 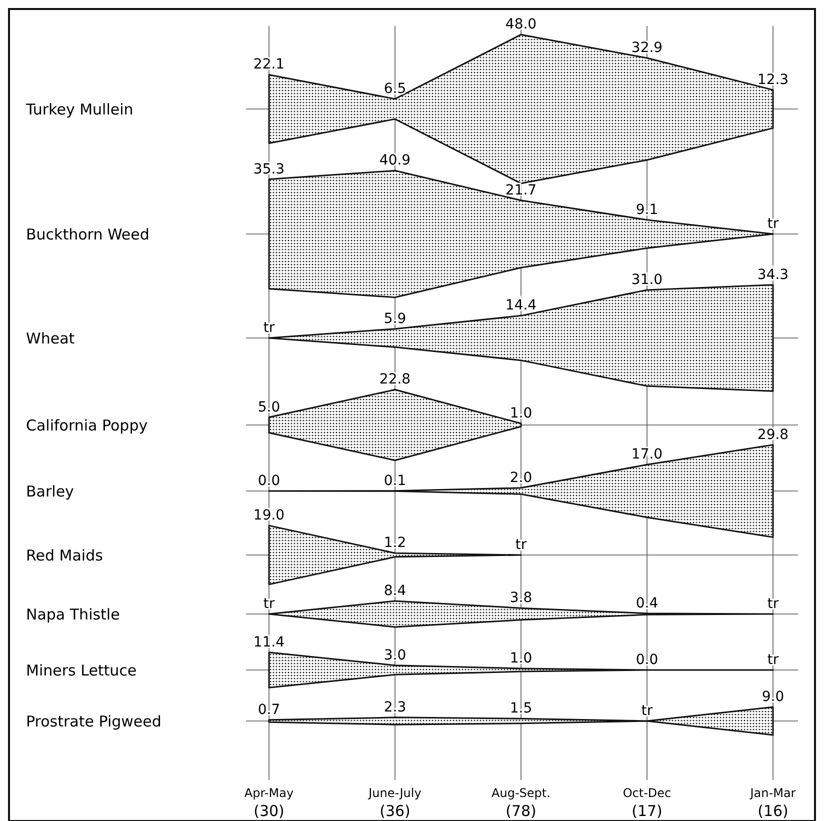 What do you see at coordinates (395, 160) in the screenshot?
I see `data-label: 40.9` at bounding box center [395, 160].